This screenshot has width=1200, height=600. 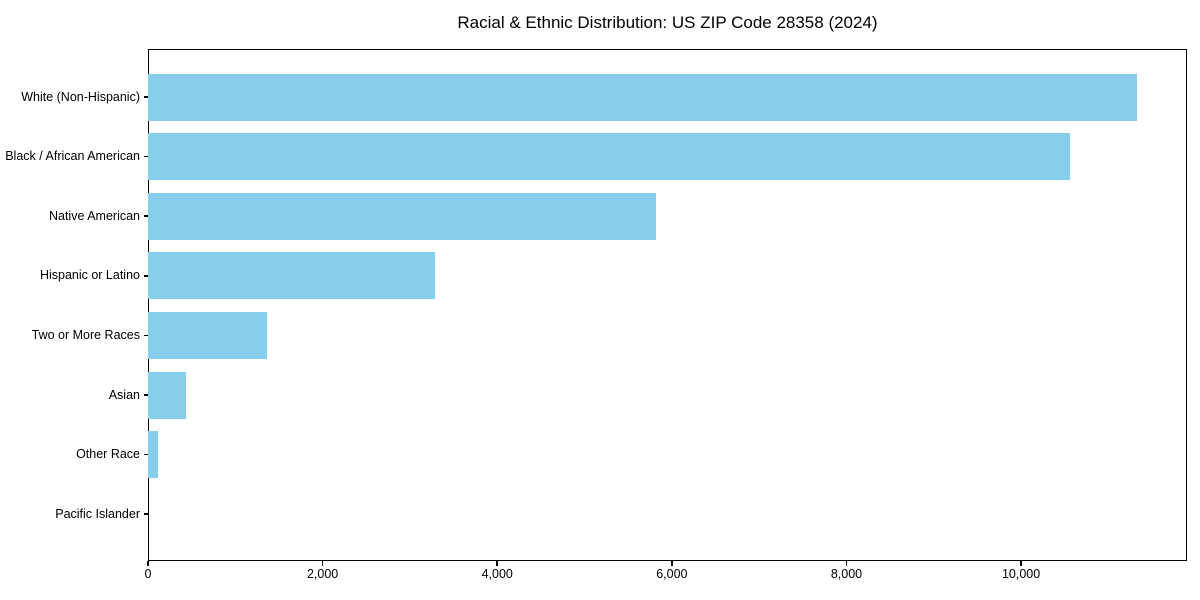 What do you see at coordinates (148, 574) in the screenshot?
I see `xtick-label-0: 0` at bounding box center [148, 574].